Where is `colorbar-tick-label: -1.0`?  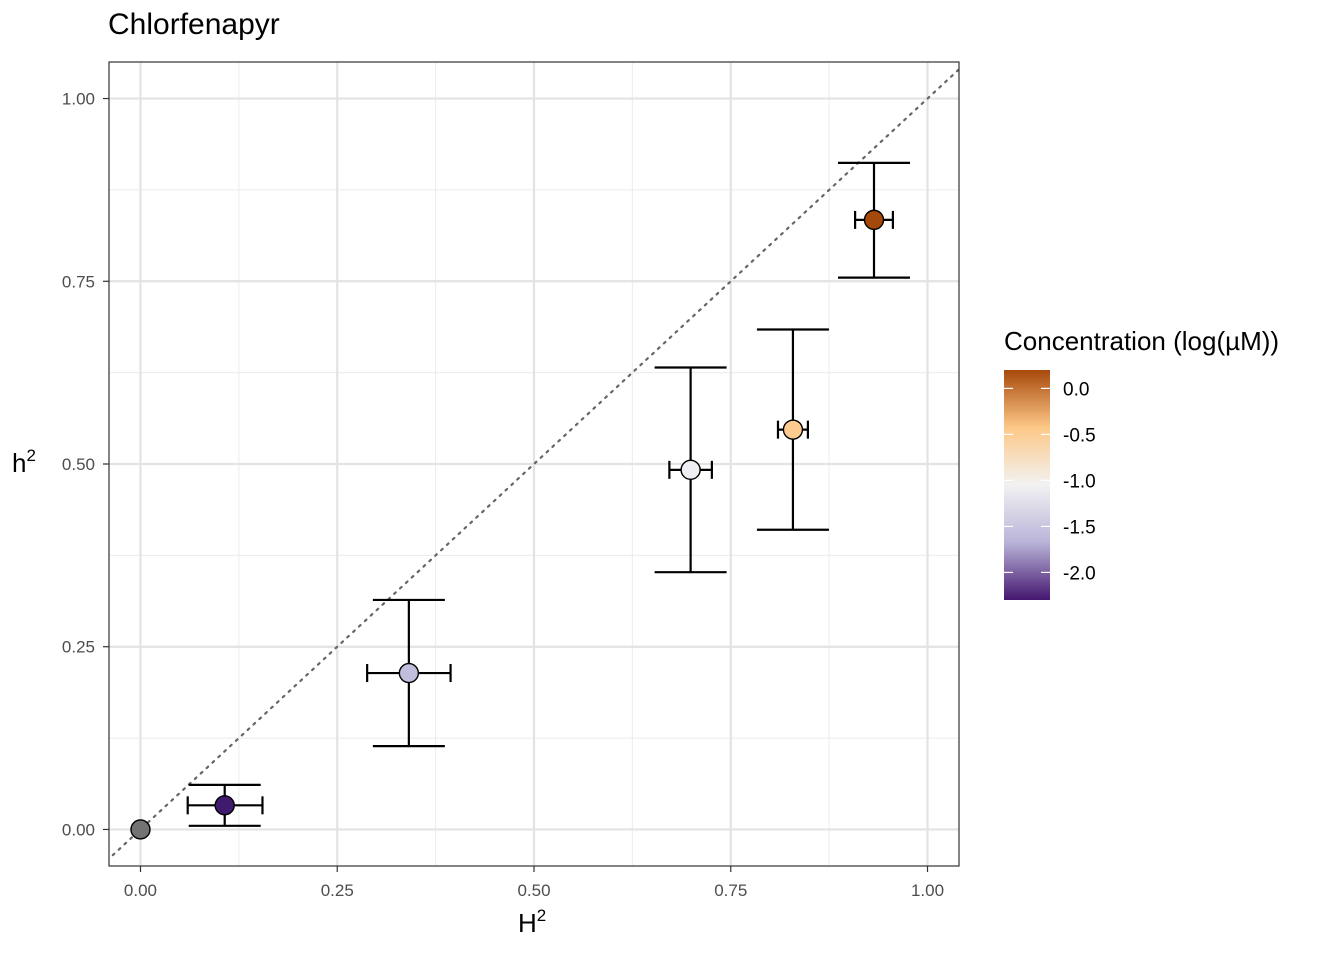
colorbar-tick-label: -1.0 is located at coordinates (1079, 481).